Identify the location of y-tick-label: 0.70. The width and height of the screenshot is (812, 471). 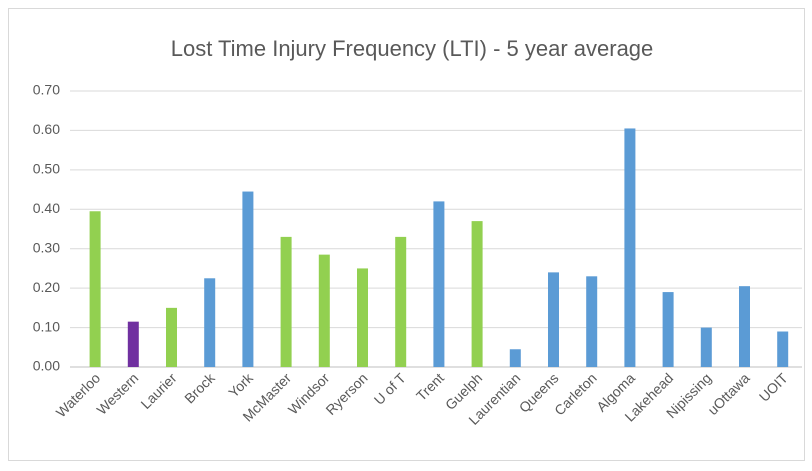
(46, 90).